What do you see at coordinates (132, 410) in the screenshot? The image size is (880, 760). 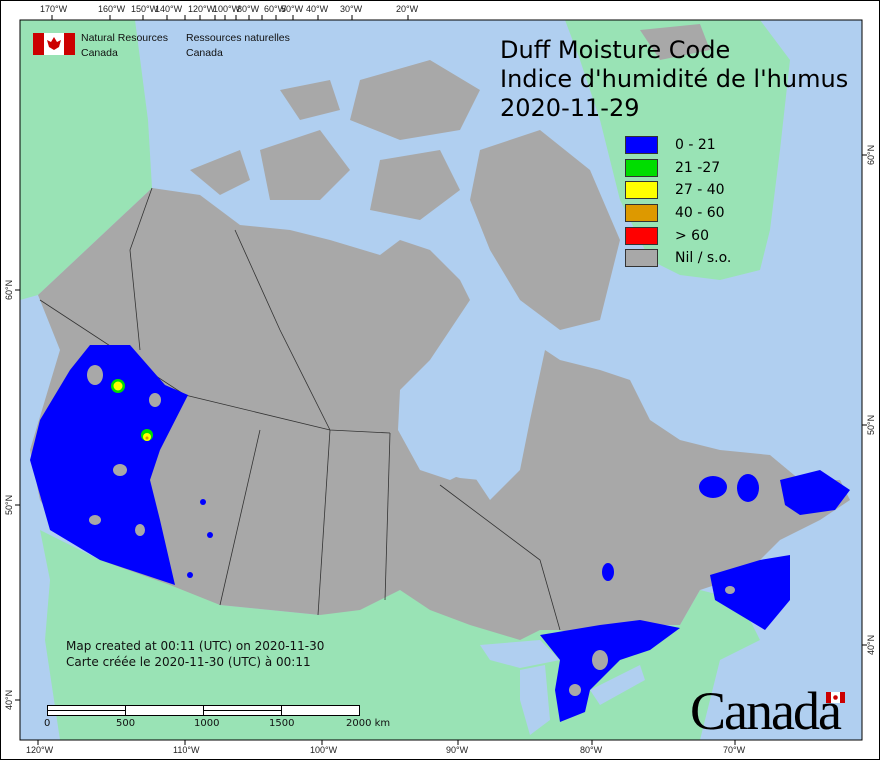 I see `dmc-hotspots` at bounding box center [132, 410].